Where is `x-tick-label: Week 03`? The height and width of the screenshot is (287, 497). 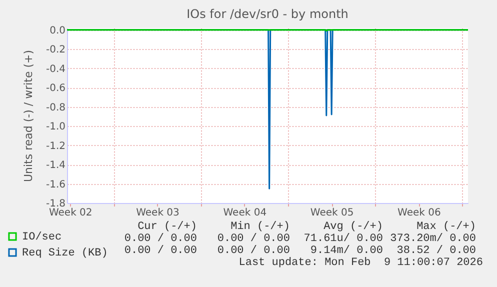
x-tick-label: Week 03 is located at coordinates (158, 213).